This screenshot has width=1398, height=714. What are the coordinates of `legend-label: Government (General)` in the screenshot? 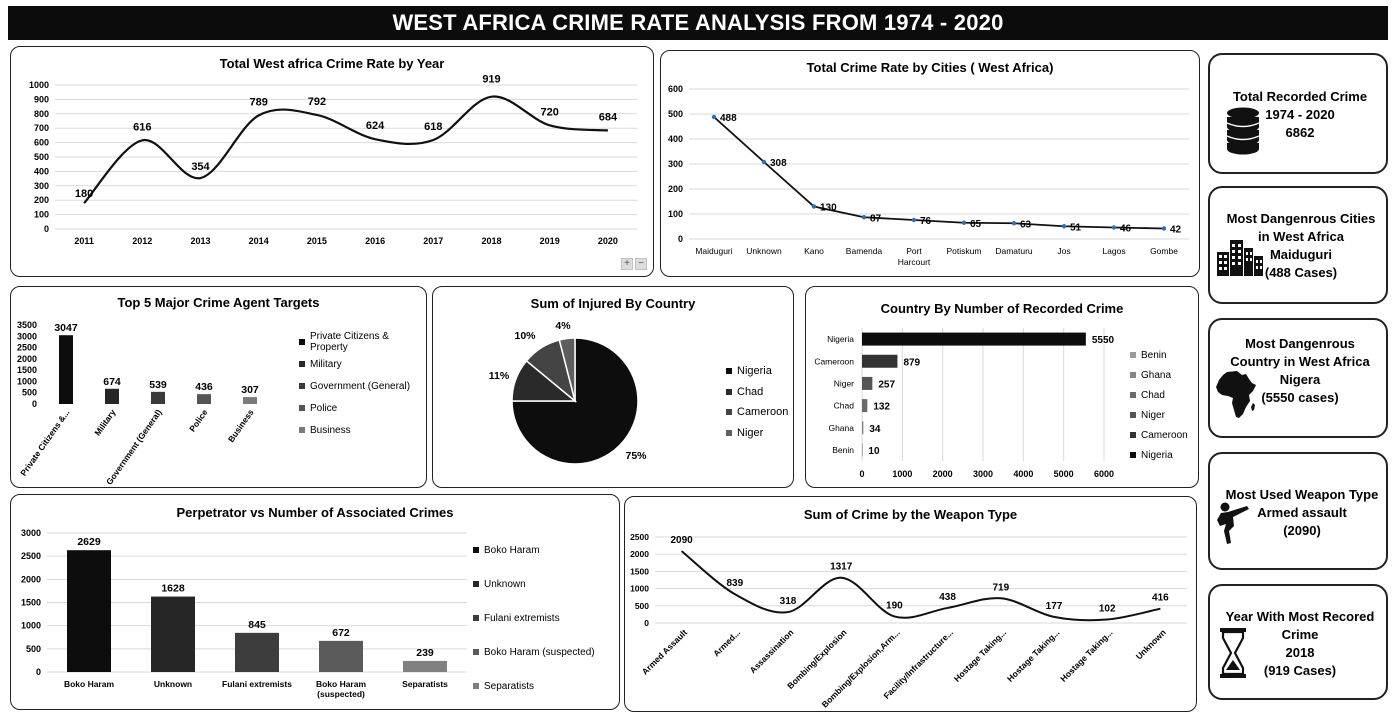 It's located at (360, 386).